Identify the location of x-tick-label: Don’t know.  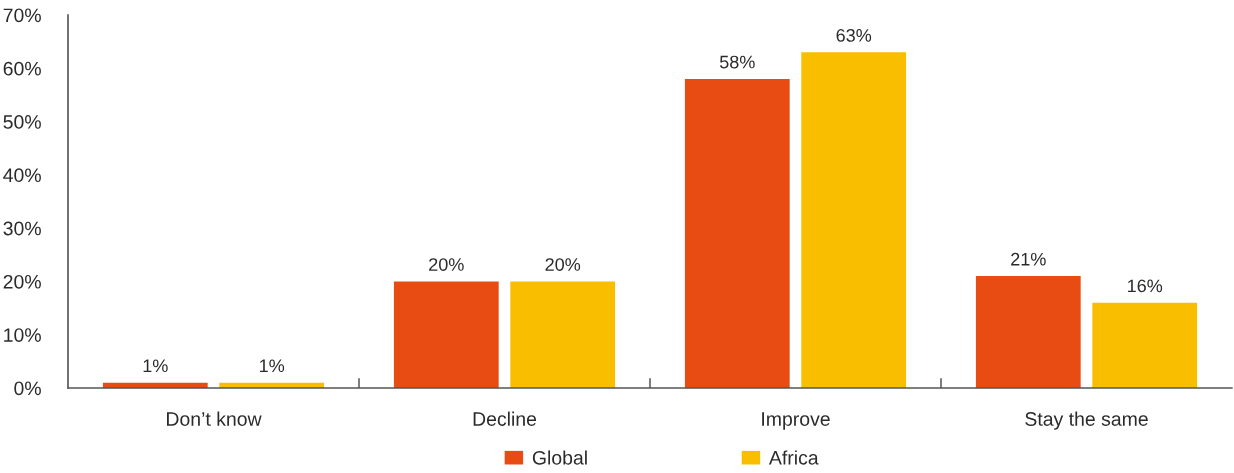
(214, 418).